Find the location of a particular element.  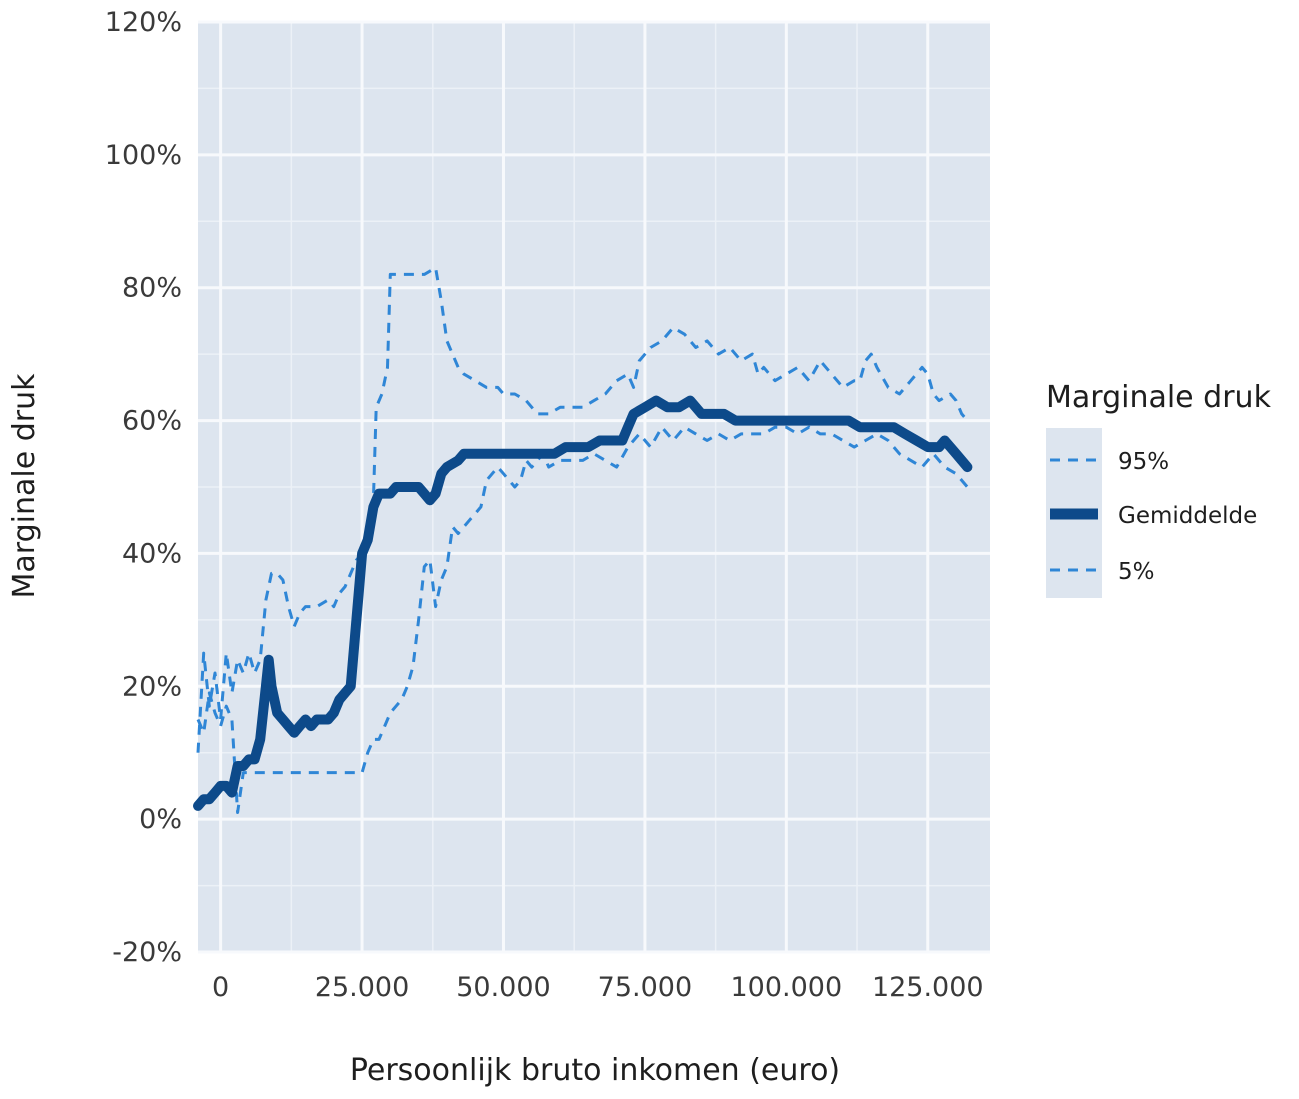

x-tick-label: 25.000 is located at coordinates (362, 987).